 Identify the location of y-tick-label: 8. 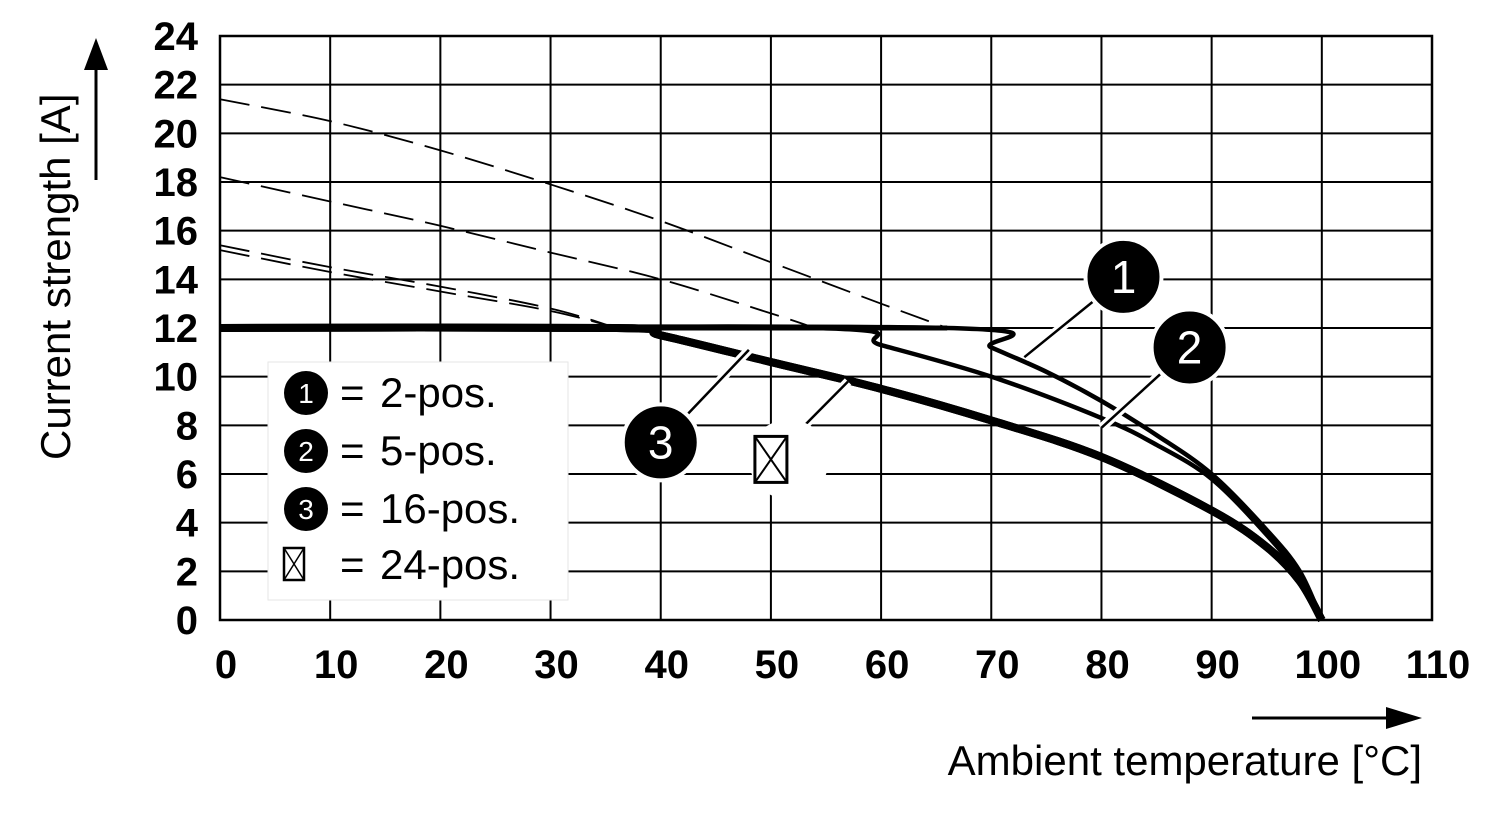
(187, 426).